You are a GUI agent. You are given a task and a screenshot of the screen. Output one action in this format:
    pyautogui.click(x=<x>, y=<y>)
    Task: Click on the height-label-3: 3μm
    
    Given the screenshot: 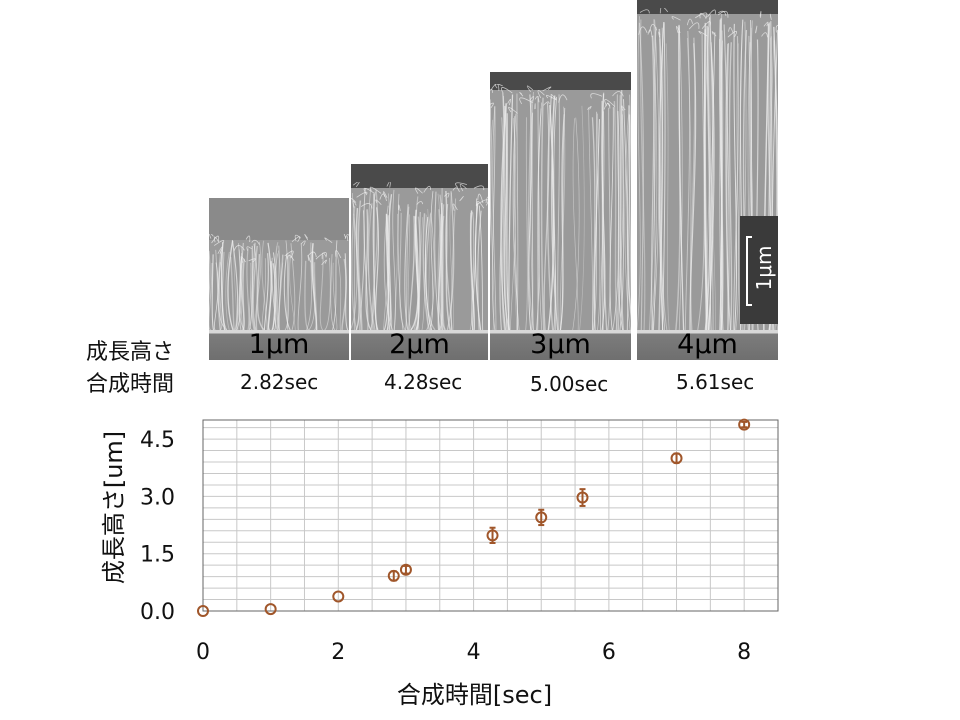 What is the action you would take?
    pyautogui.click(x=560, y=344)
    